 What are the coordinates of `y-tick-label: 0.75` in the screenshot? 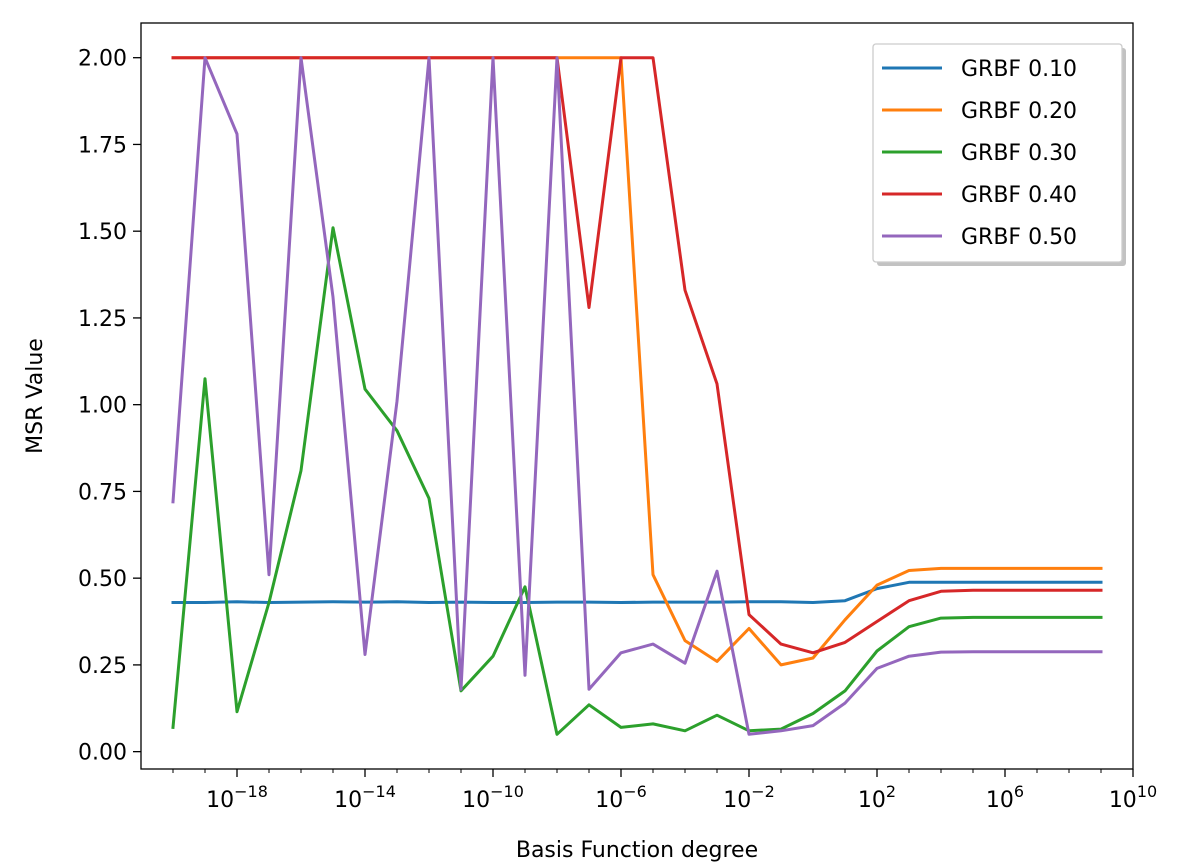 It's located at (102, 492).